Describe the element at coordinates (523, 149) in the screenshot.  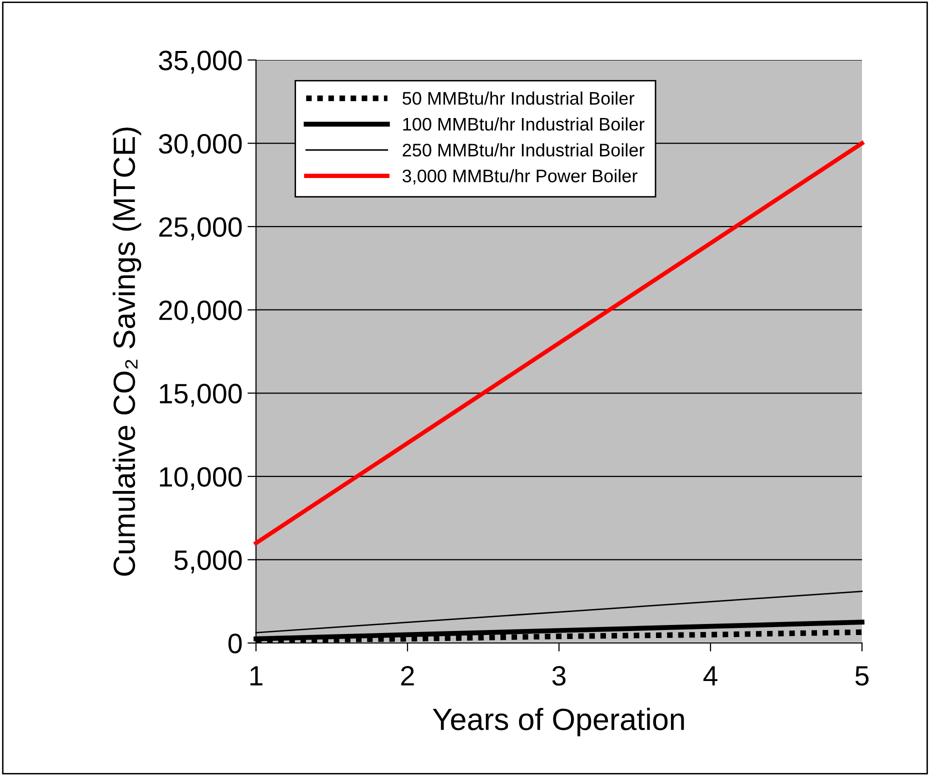
I see `legend-label: 250 MMBtu/hr Industrial Boiler` at that location.